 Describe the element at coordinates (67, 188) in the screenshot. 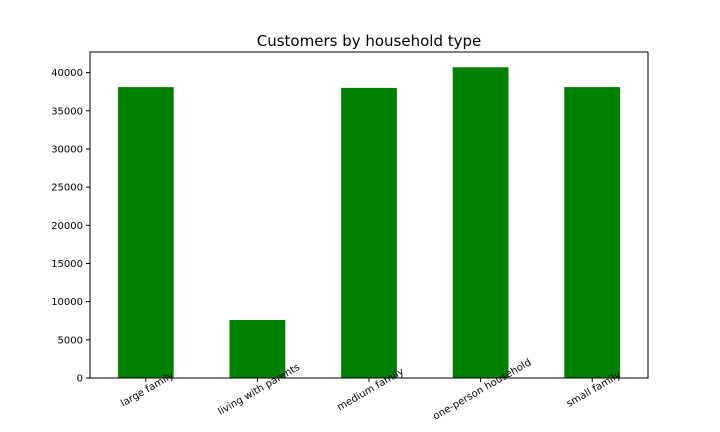

I see `y-tick-label: 25000` at that location.